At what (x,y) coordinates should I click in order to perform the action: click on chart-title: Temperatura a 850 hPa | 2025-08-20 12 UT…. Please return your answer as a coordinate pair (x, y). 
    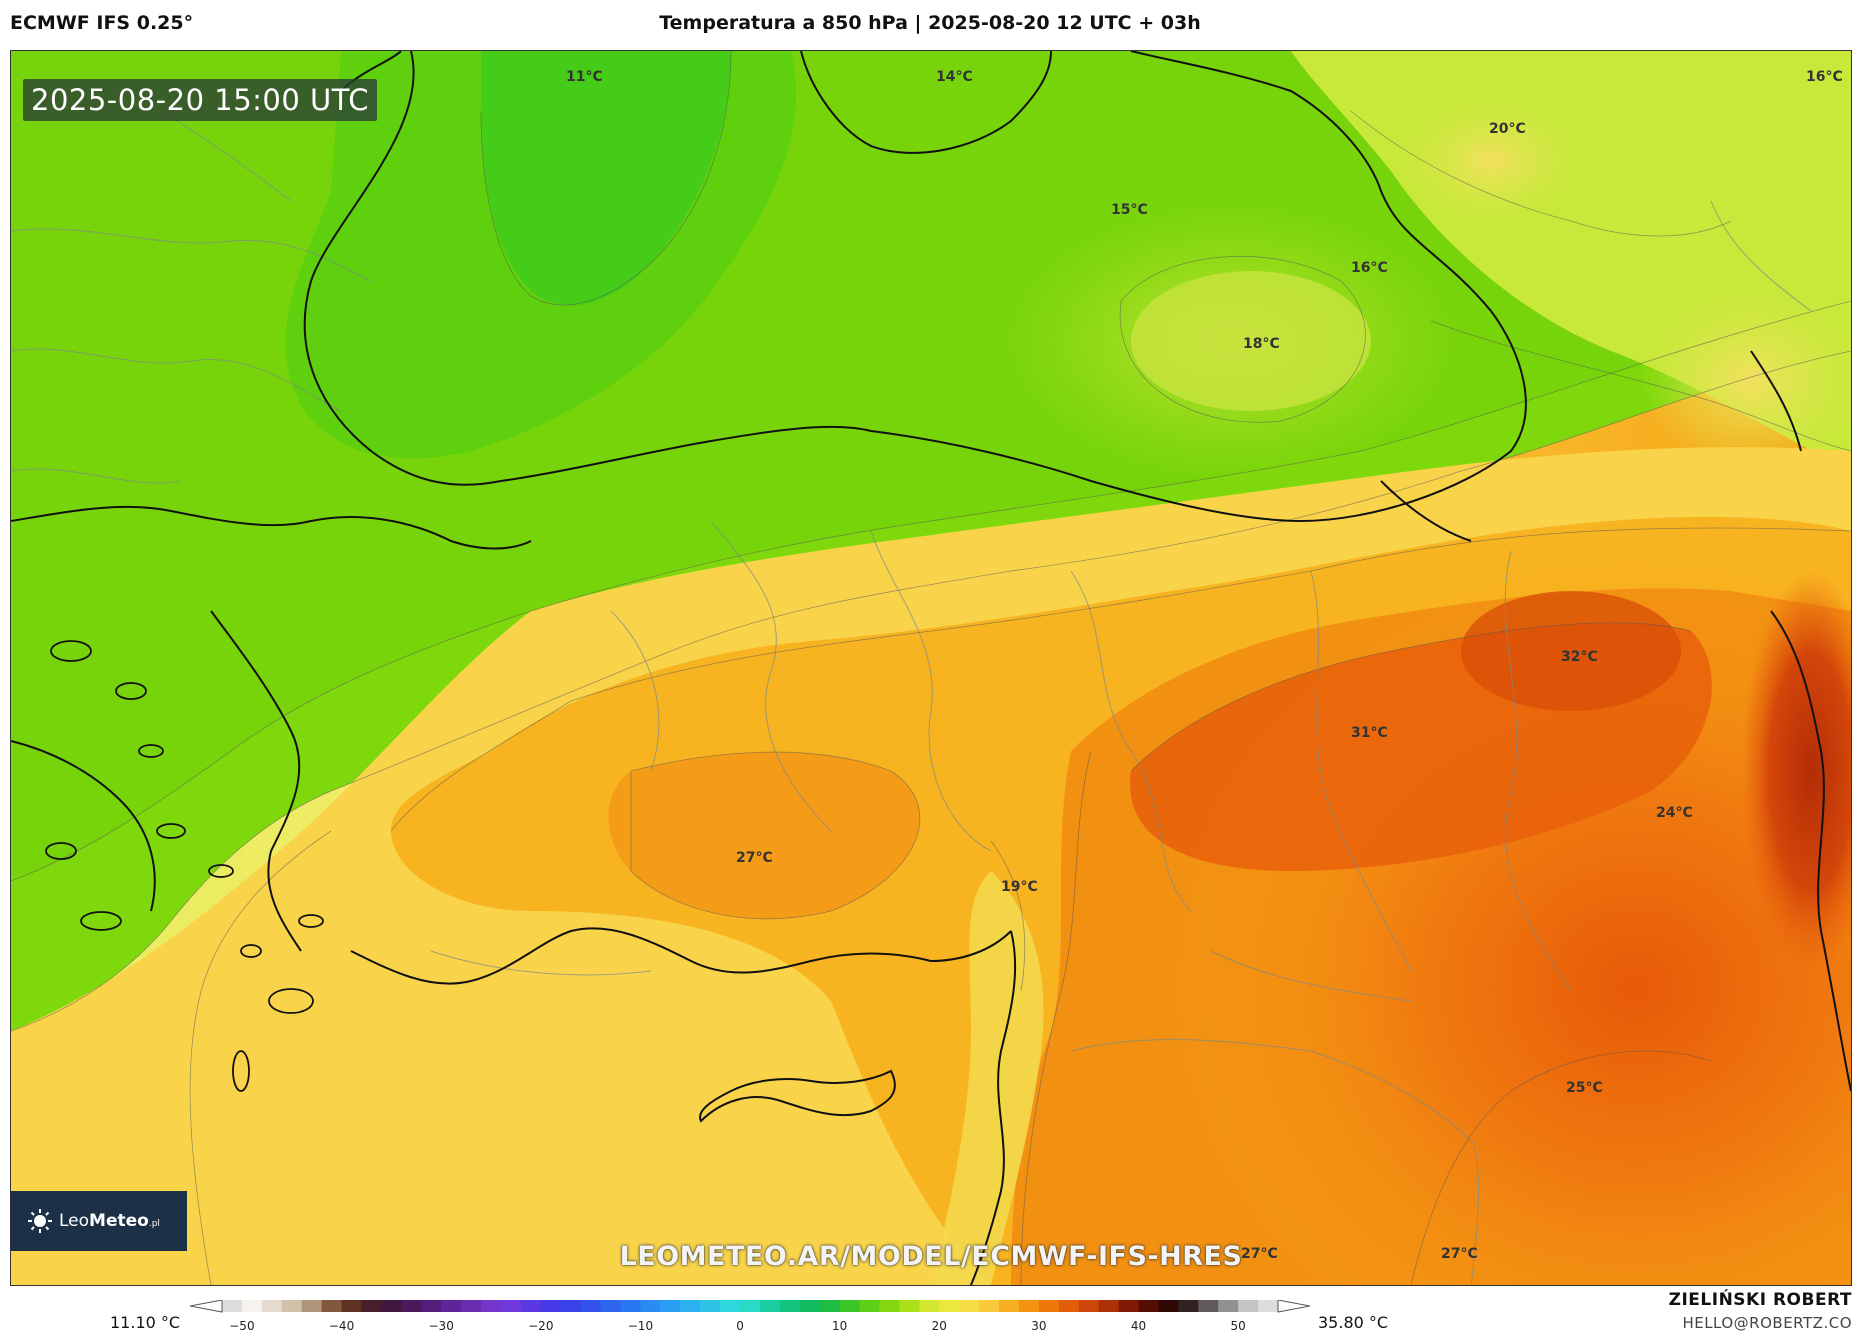
    Looking at the image, I should click on (930, 23).